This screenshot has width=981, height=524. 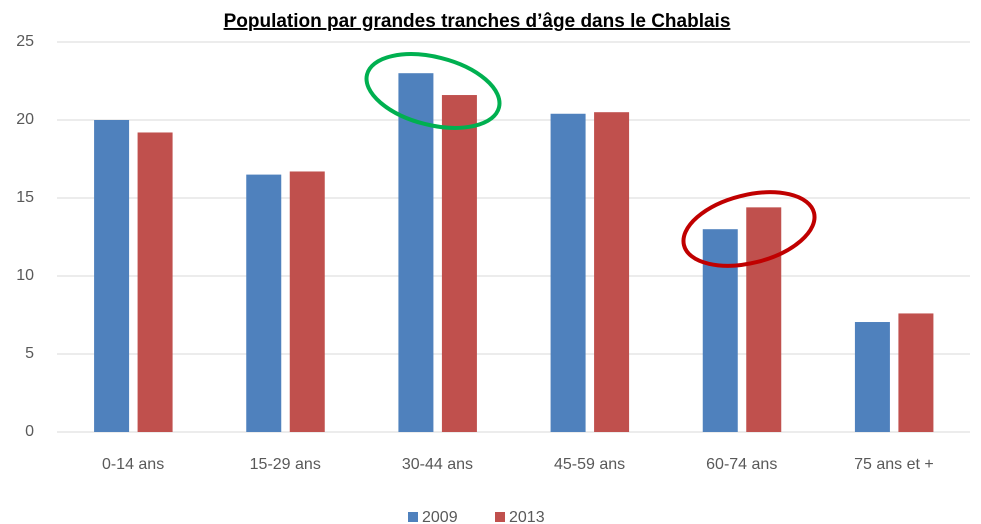 What do you see at coordinates (894, 464) in the screenshot?
I see `x-tick-label: 75 ans et +` at bounding box center [894, 464].